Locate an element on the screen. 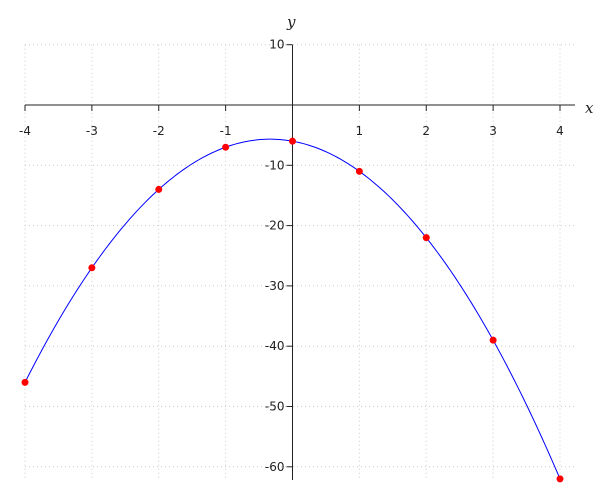 The image size is (600, 500). x-tick-label: -2 is located at coordinates (159, 131).